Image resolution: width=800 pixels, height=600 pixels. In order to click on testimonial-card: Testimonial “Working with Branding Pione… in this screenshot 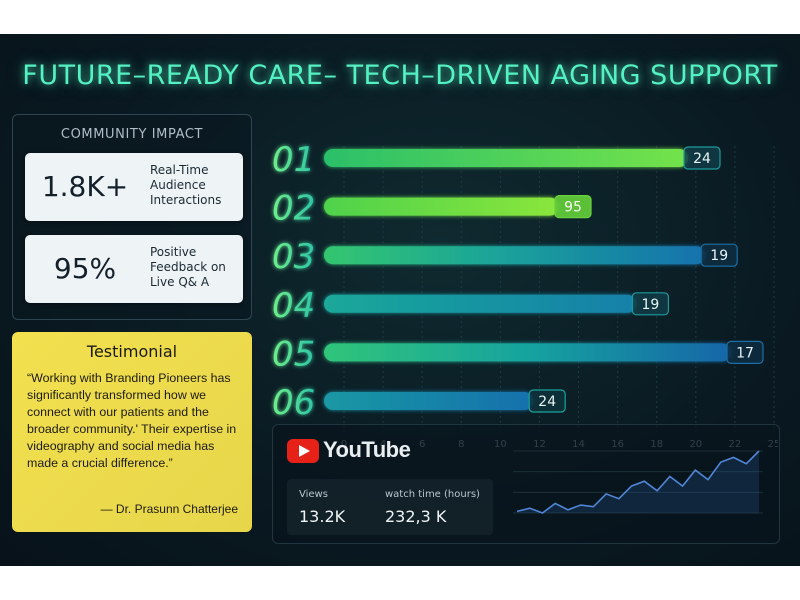, I will do `click(132, 432)`.